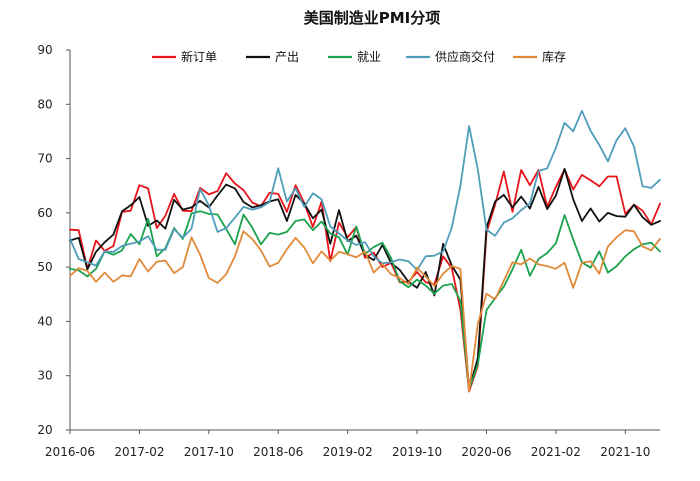 The image size is (700, 481). What do you see at coordinates (44, 430) in the screenshot?
I see `y-tick-label: 20` at bounding box center [44, 430].